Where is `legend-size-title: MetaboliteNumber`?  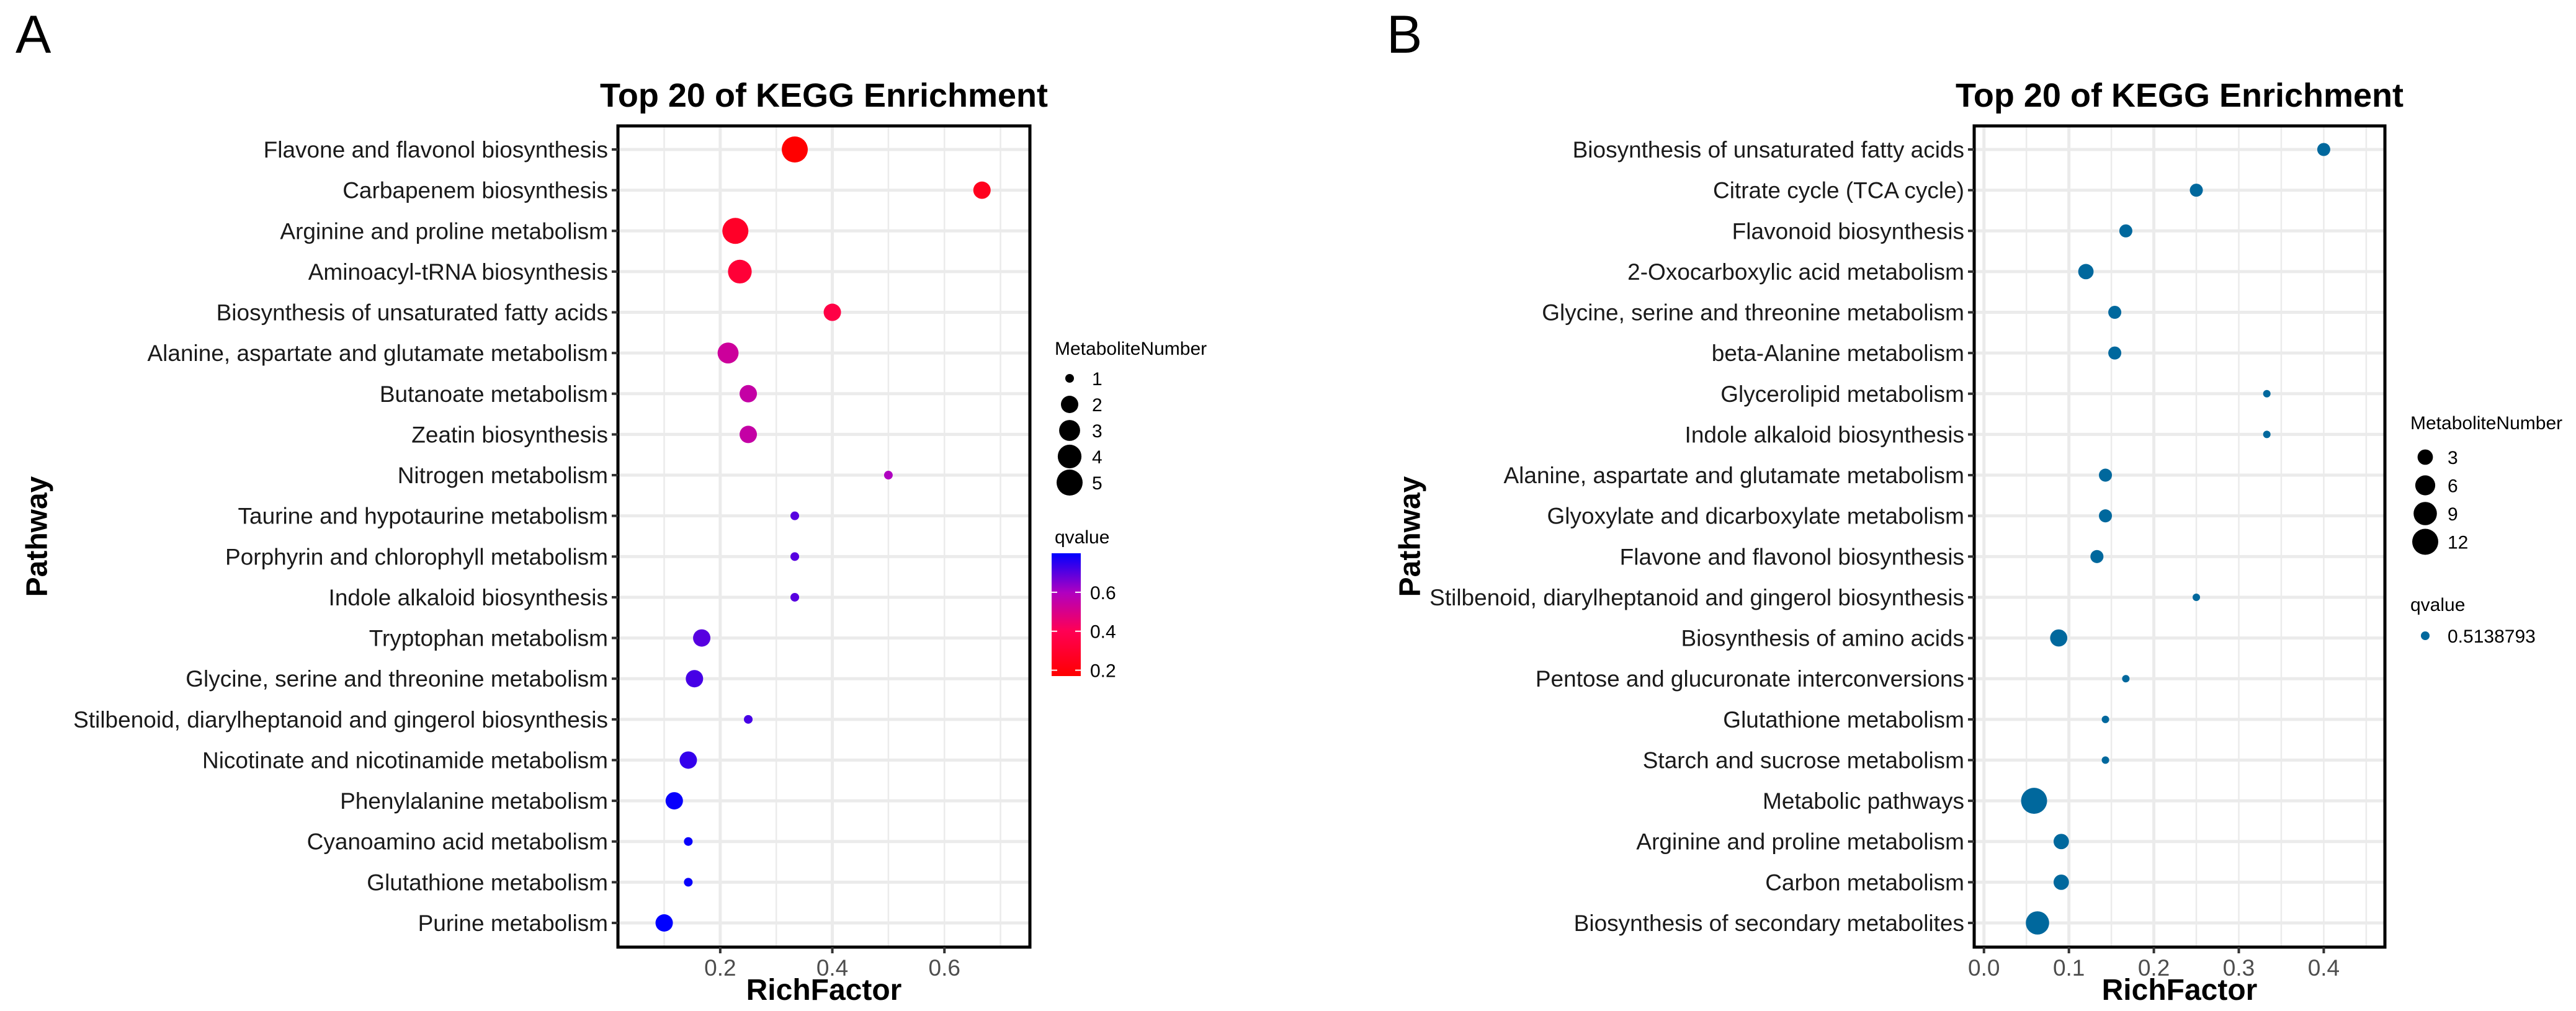 legend-size-title: MetaboliteNumber is located at coordinates (1131, 349).